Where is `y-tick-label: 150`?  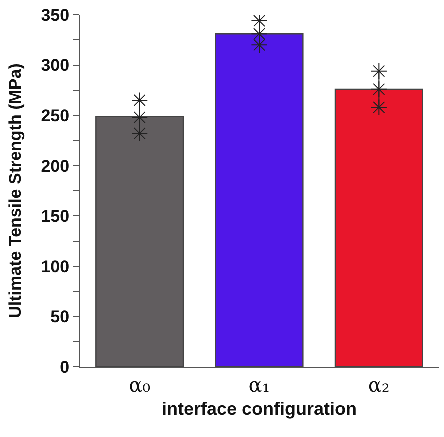 y-tick-label: 150 is located at coordinates (55, 216).